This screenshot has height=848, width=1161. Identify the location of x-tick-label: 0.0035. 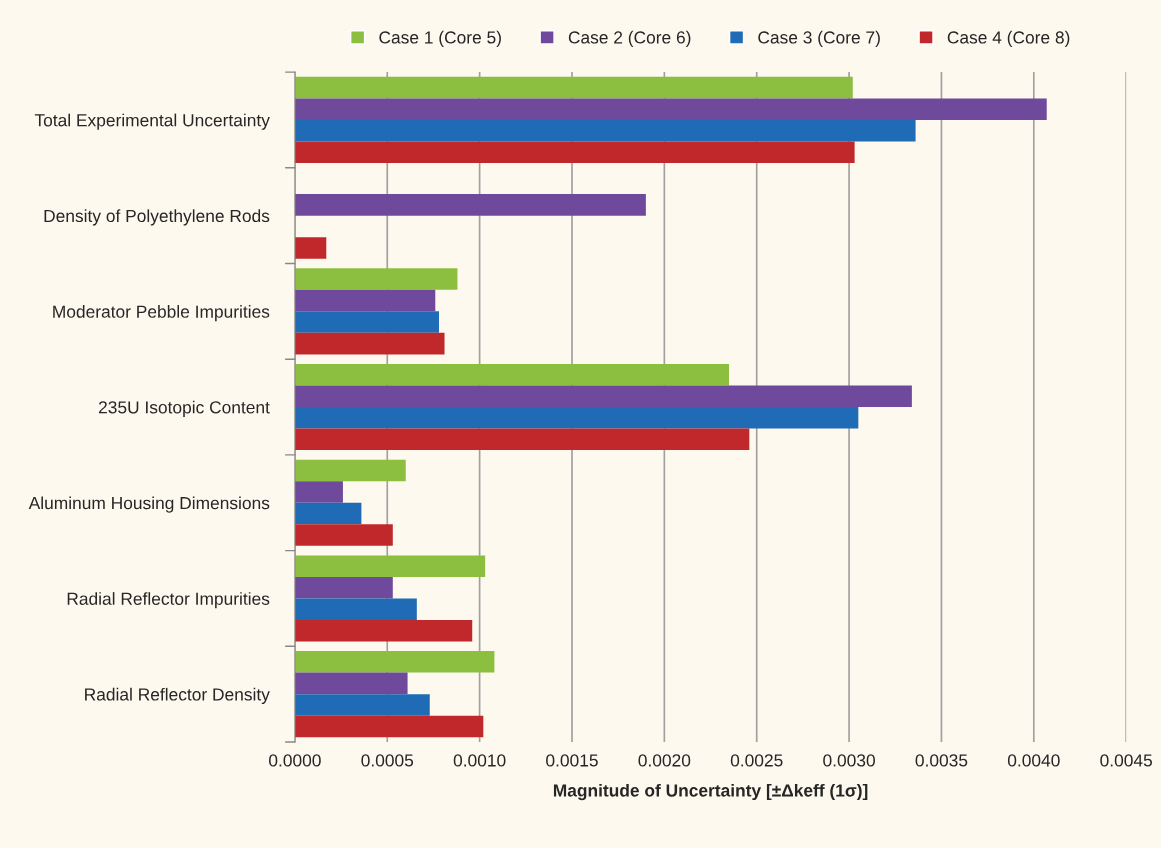
(941, 760).